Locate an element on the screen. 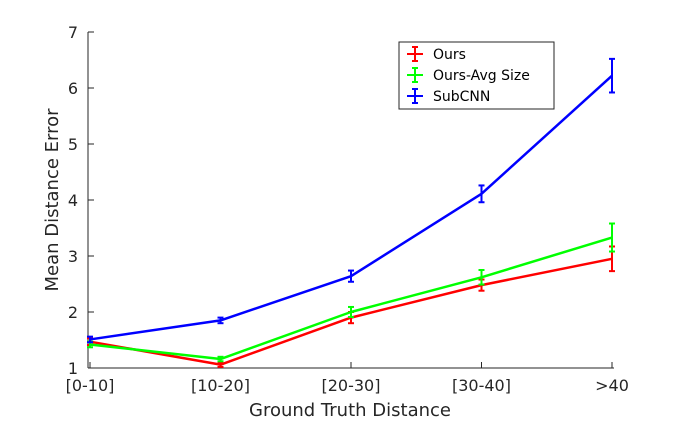  legend-box is located at coordinates (476, 75).